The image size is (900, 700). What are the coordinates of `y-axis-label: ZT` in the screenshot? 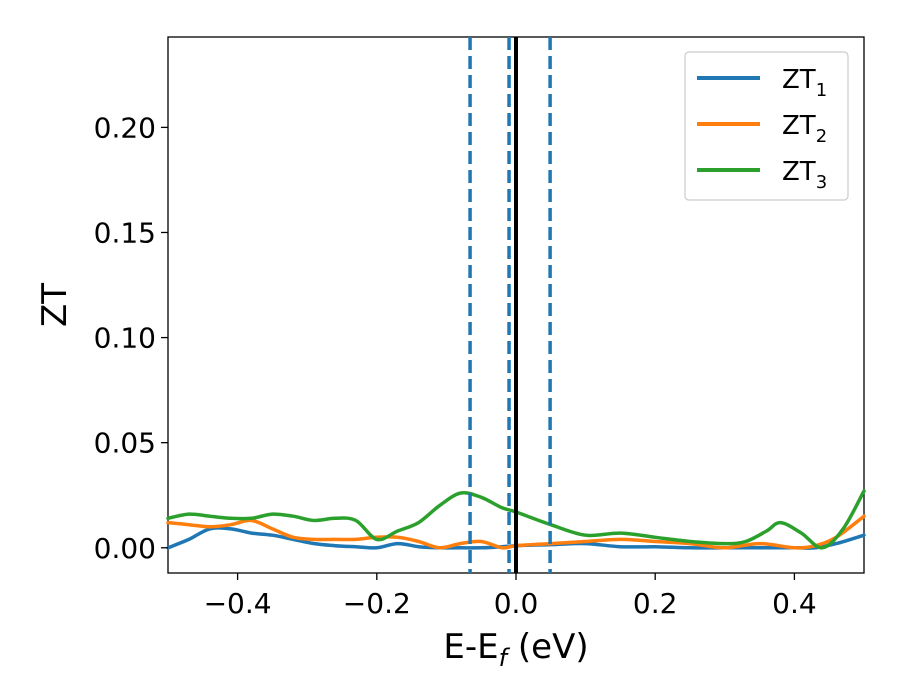 It's located at (55, 305).